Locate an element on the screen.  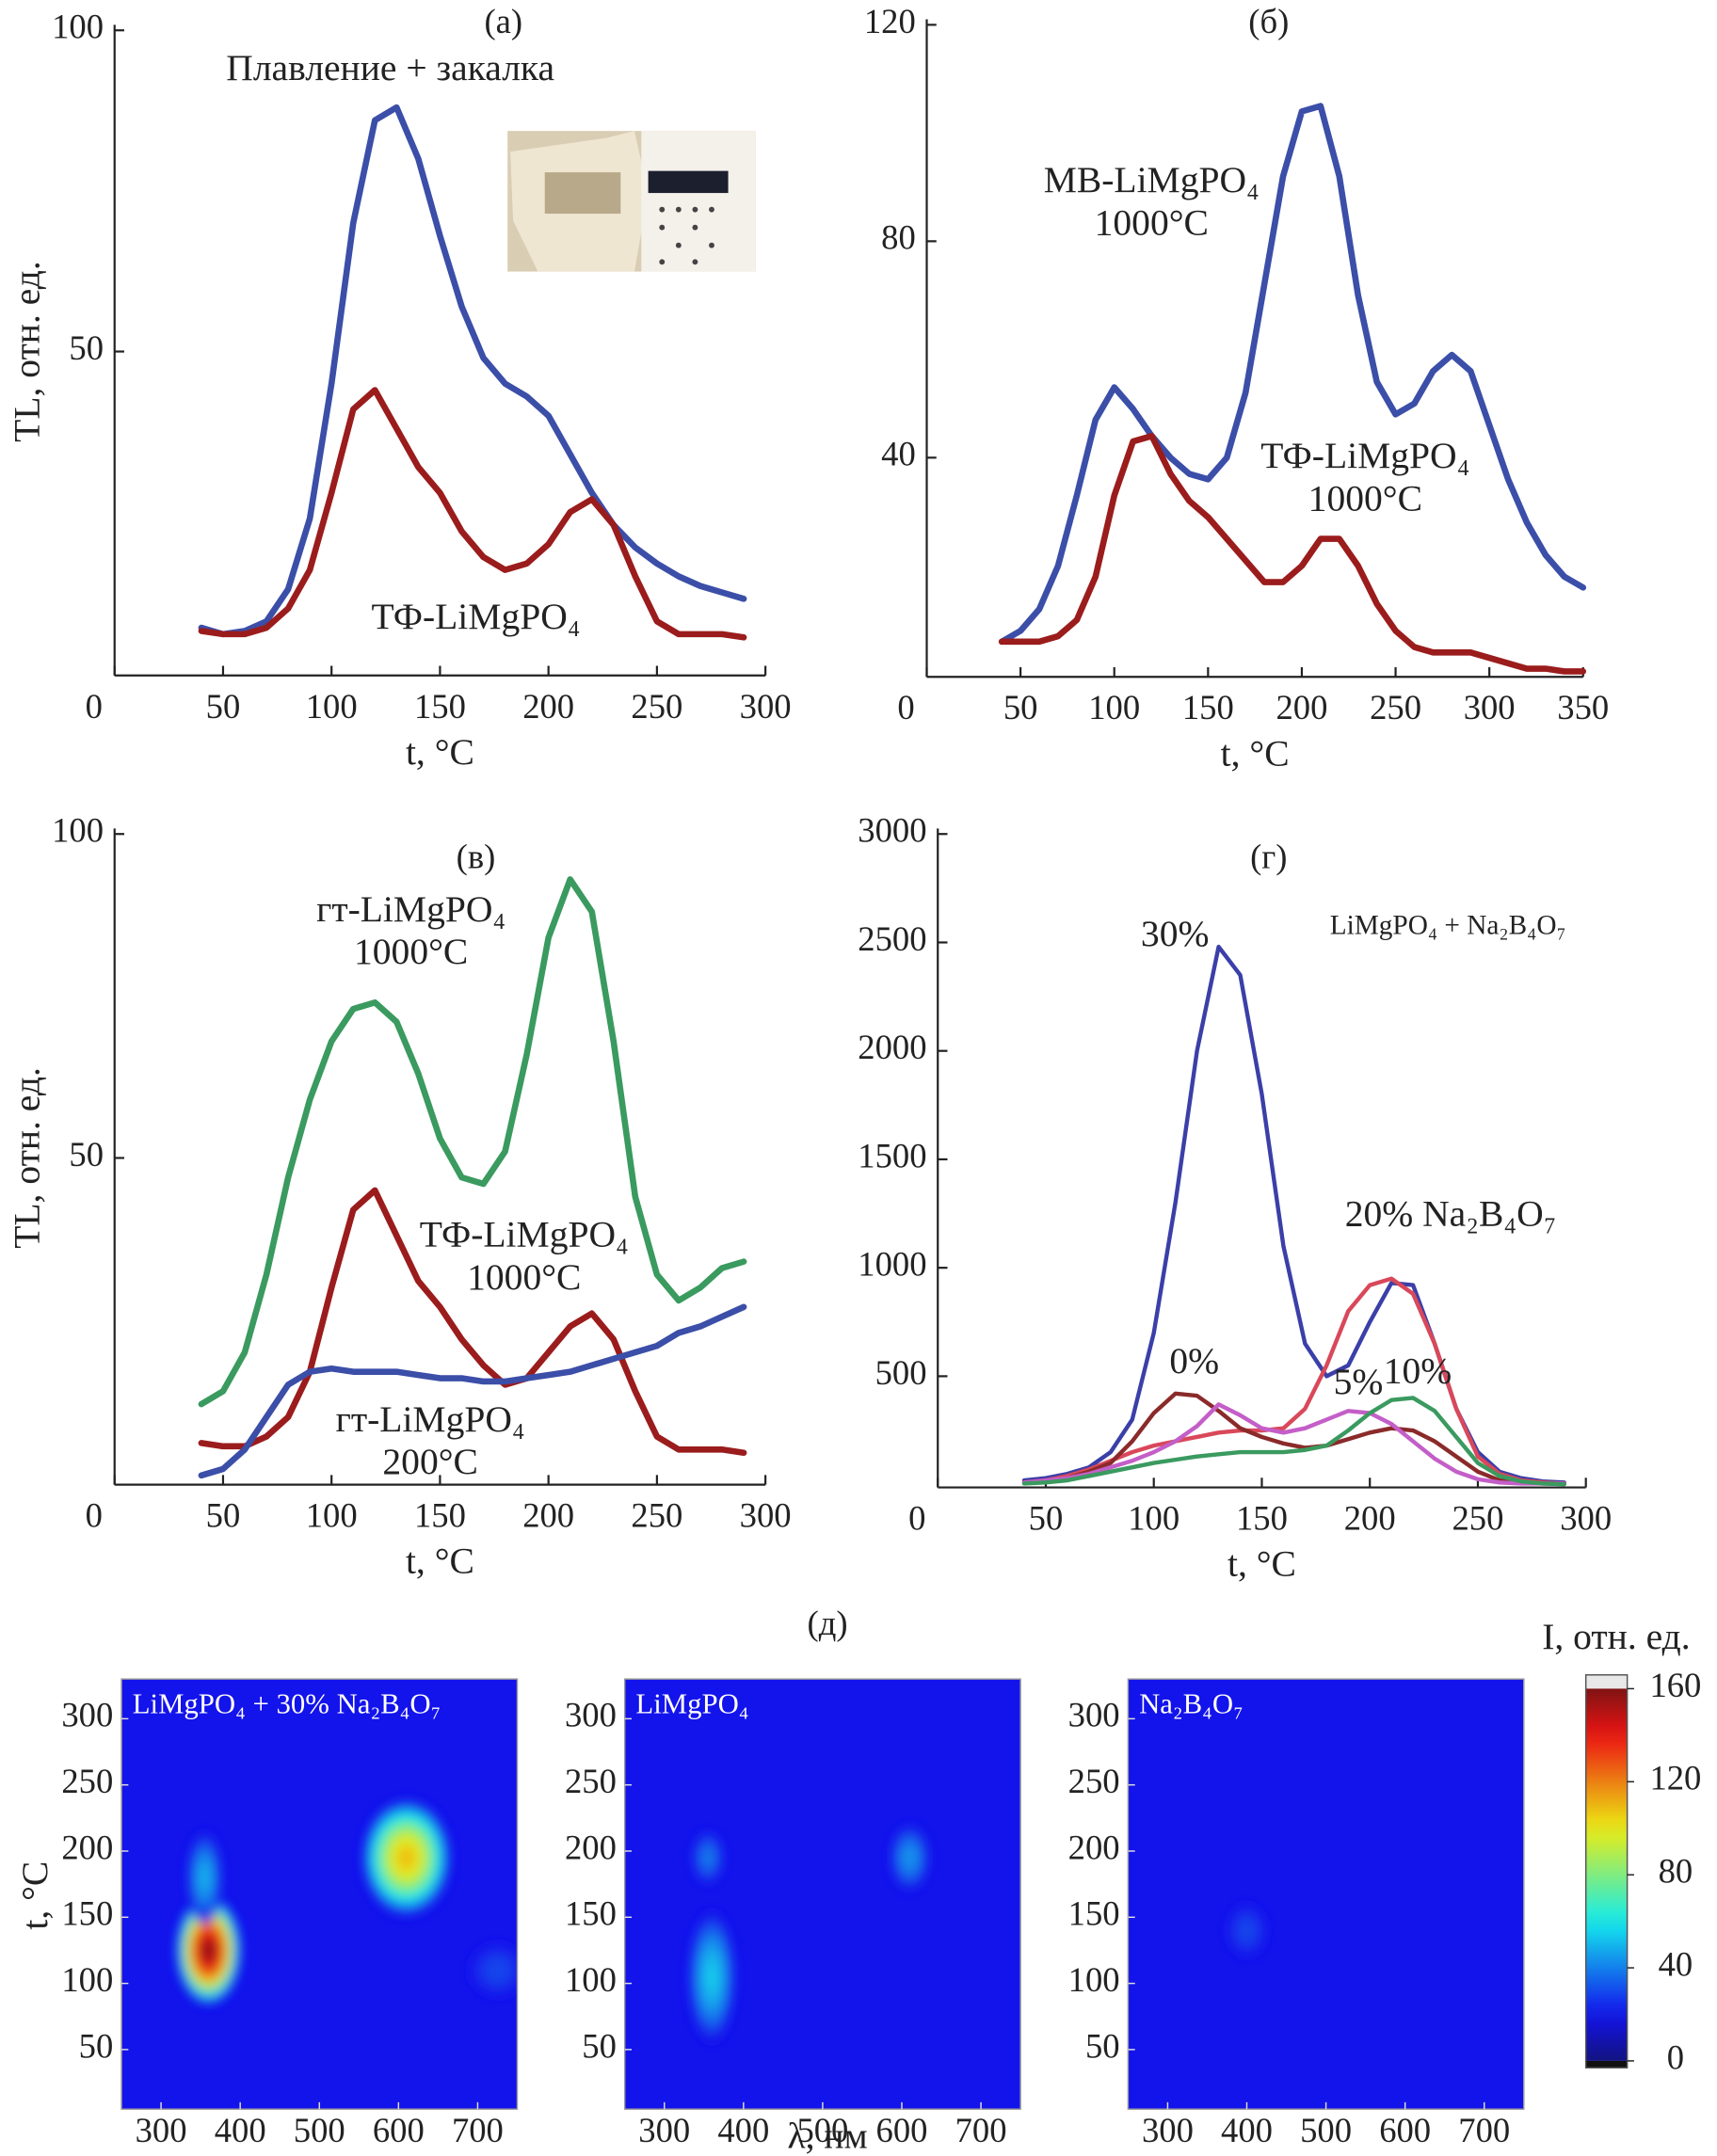
series-label: 10% is located at coordinates (1418, 1371).